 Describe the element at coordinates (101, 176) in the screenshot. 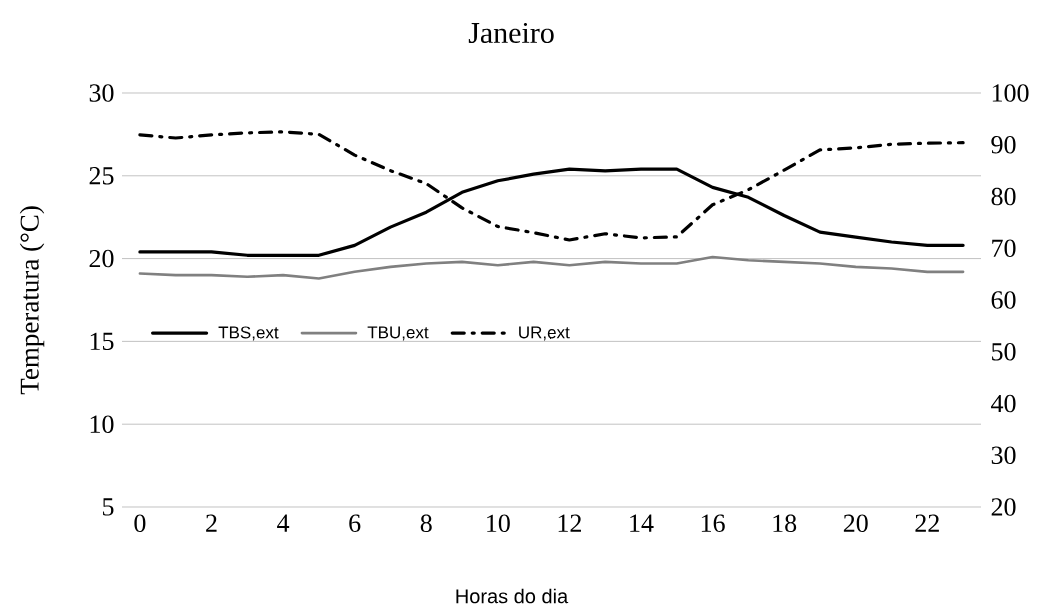

I see `y-tick-label: 25` at that location.